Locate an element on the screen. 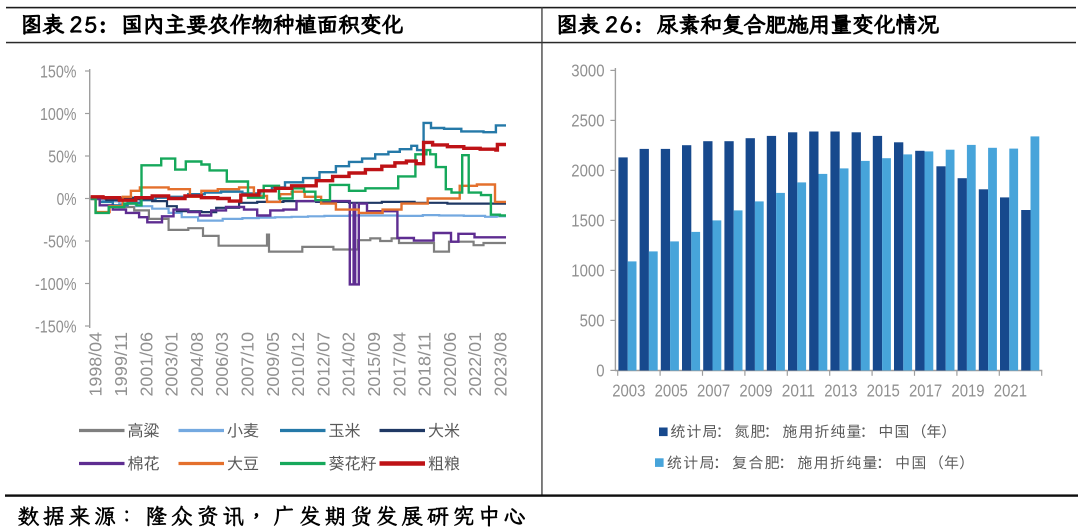  svg-text: 3000 is located at coordinates (587, 71).